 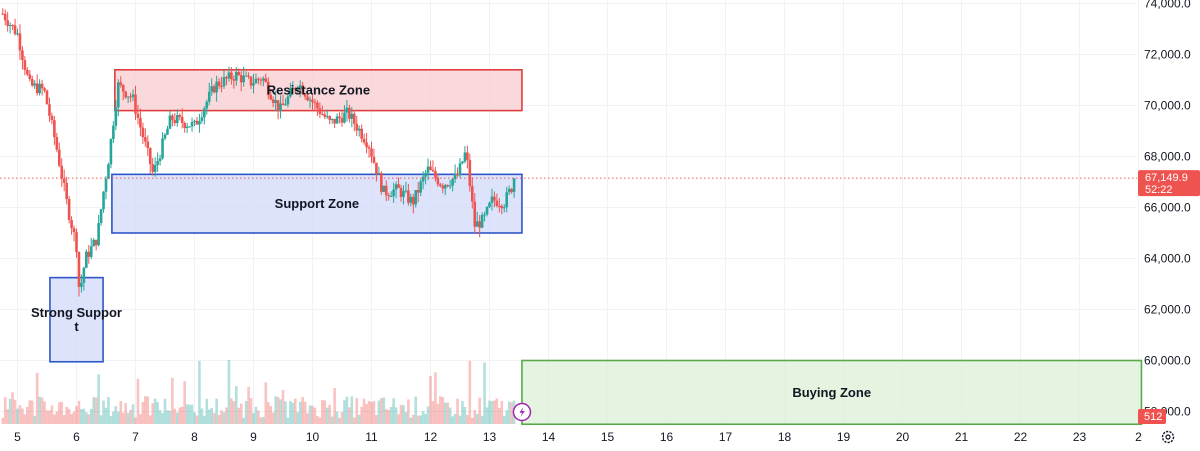 I want to click on x-tick-label: 15, so click(x=608, y=437).